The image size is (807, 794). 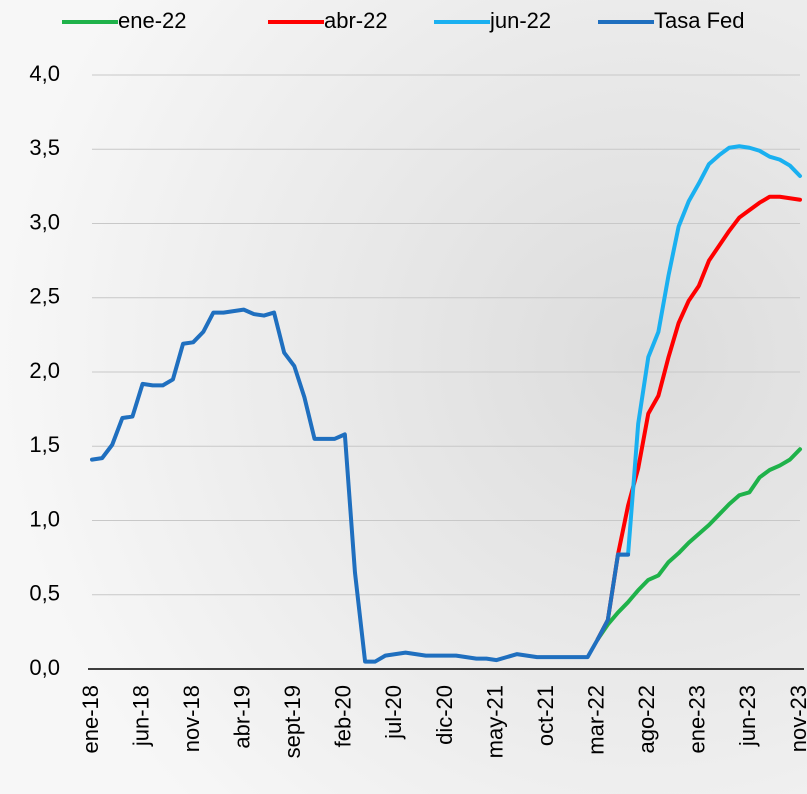 I want to click on y-tick-label: 2,5, so click(x=44, y=296).